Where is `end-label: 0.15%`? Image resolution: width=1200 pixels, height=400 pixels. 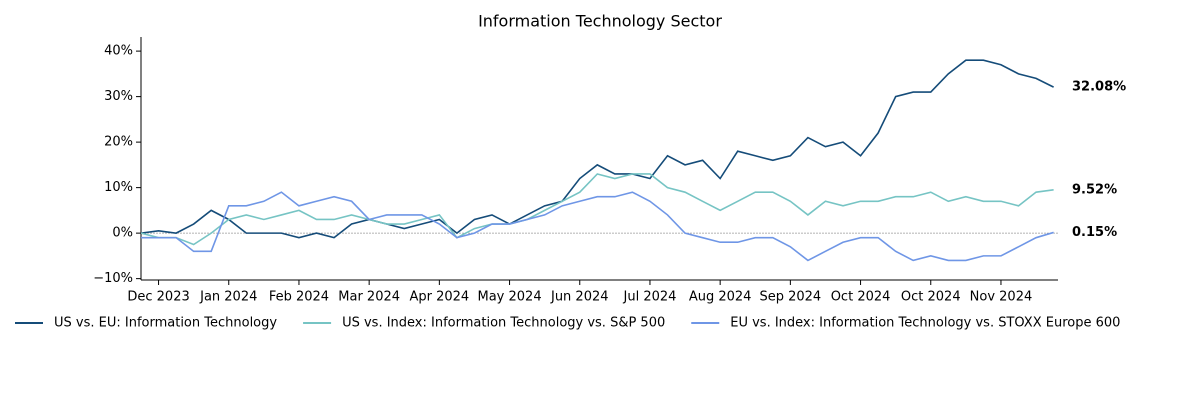 end-label: 0.15% is located at coordinates (1094, 232).